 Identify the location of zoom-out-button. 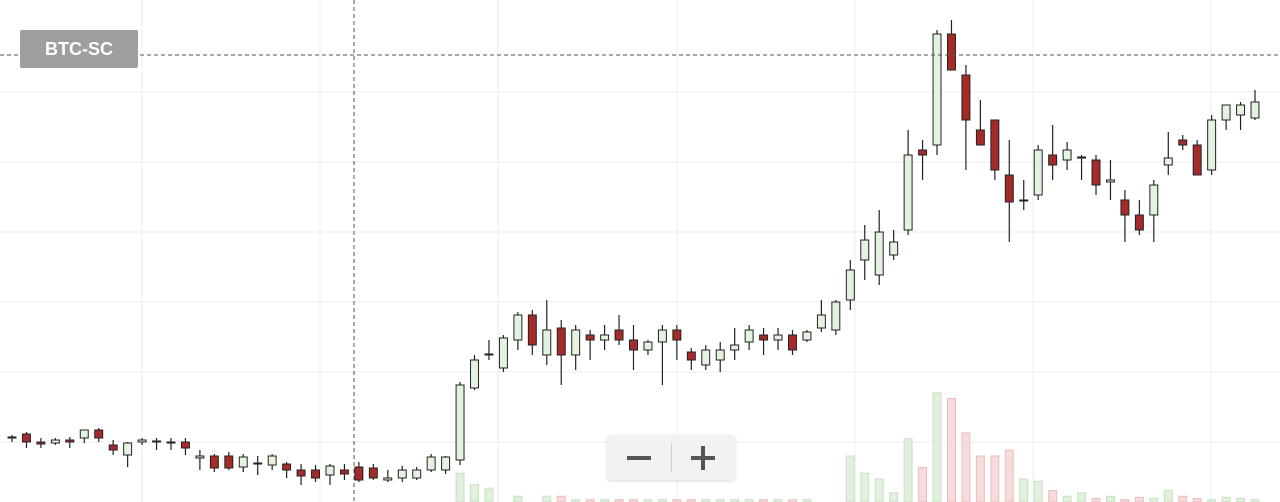
(639, 457).